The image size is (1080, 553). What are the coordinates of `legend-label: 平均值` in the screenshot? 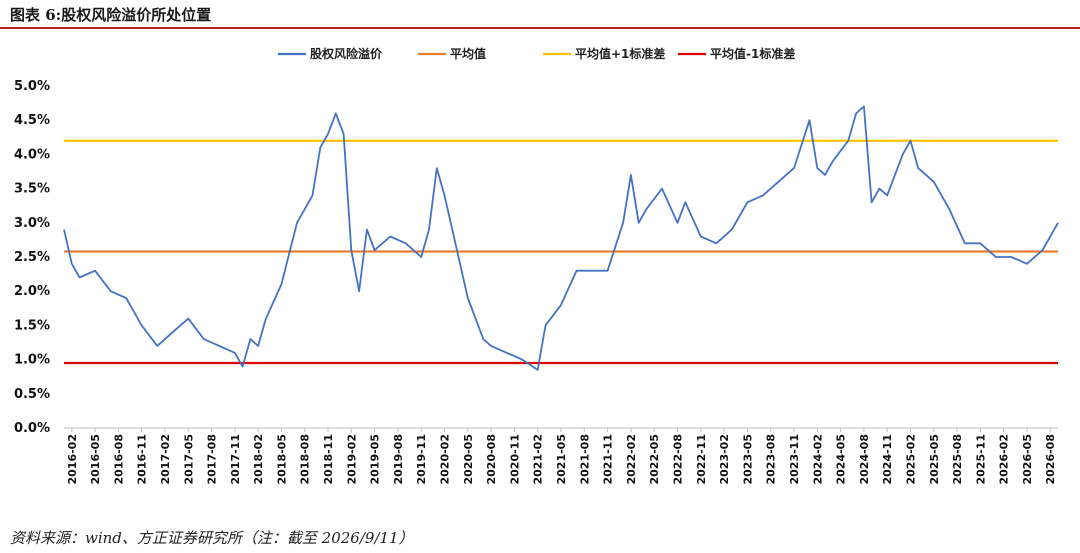 It's located at (468, 53).